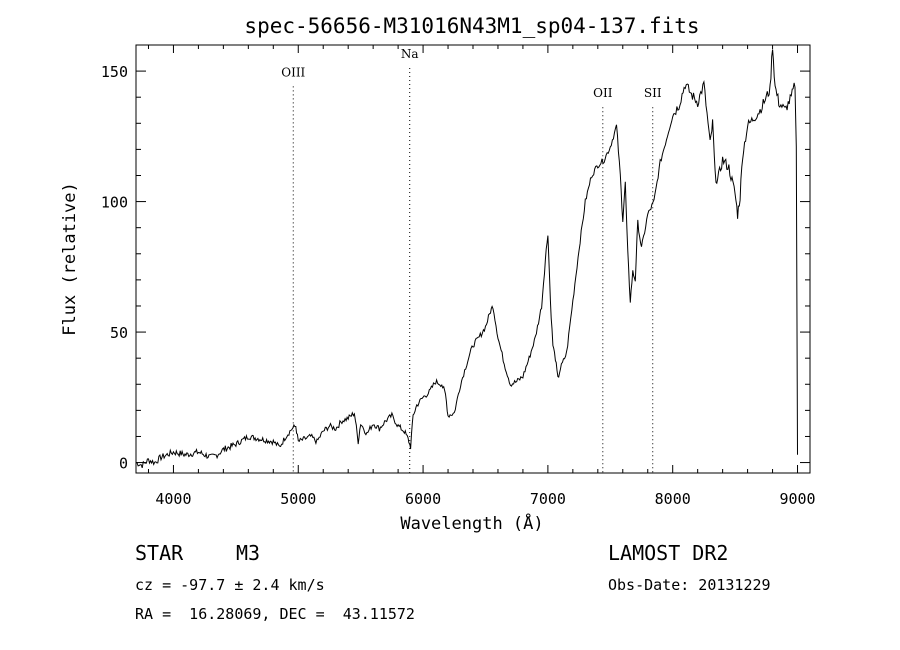 Image resolution: width=900 pixels, height=650 pixels. I want to click on x-tick-label: 4000, so click(173, 499).